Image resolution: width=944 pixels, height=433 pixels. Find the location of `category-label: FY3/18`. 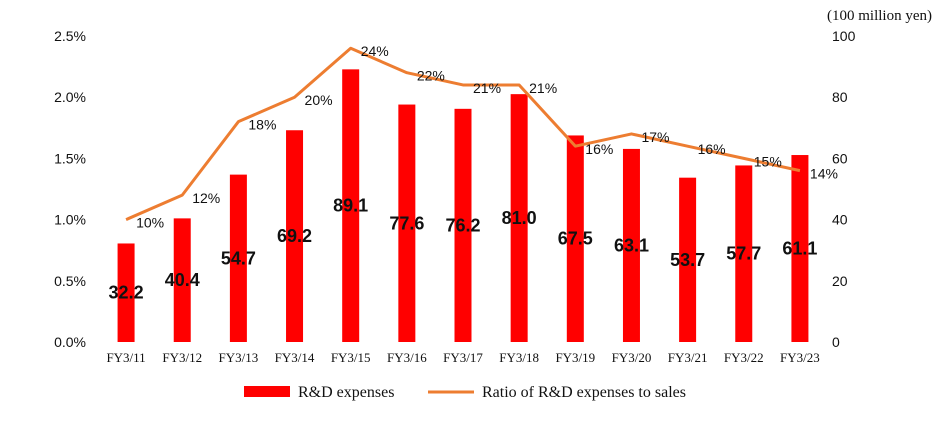

category-label: FY3/18 is located at coordinates (519, 357).